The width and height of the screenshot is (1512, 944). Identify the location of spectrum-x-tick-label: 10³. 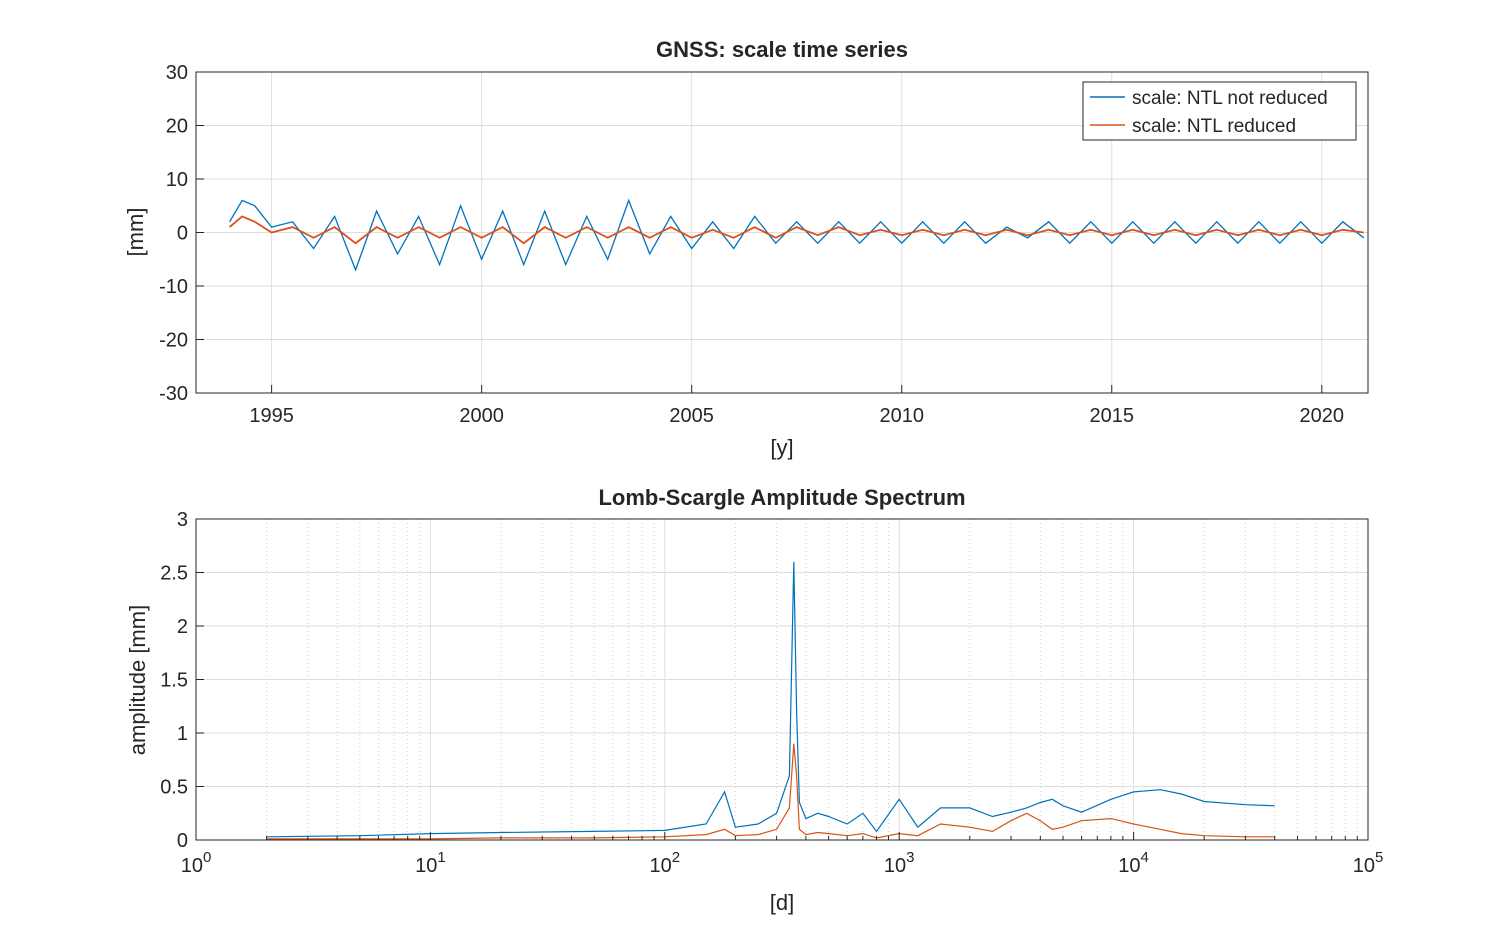
(899, 863).